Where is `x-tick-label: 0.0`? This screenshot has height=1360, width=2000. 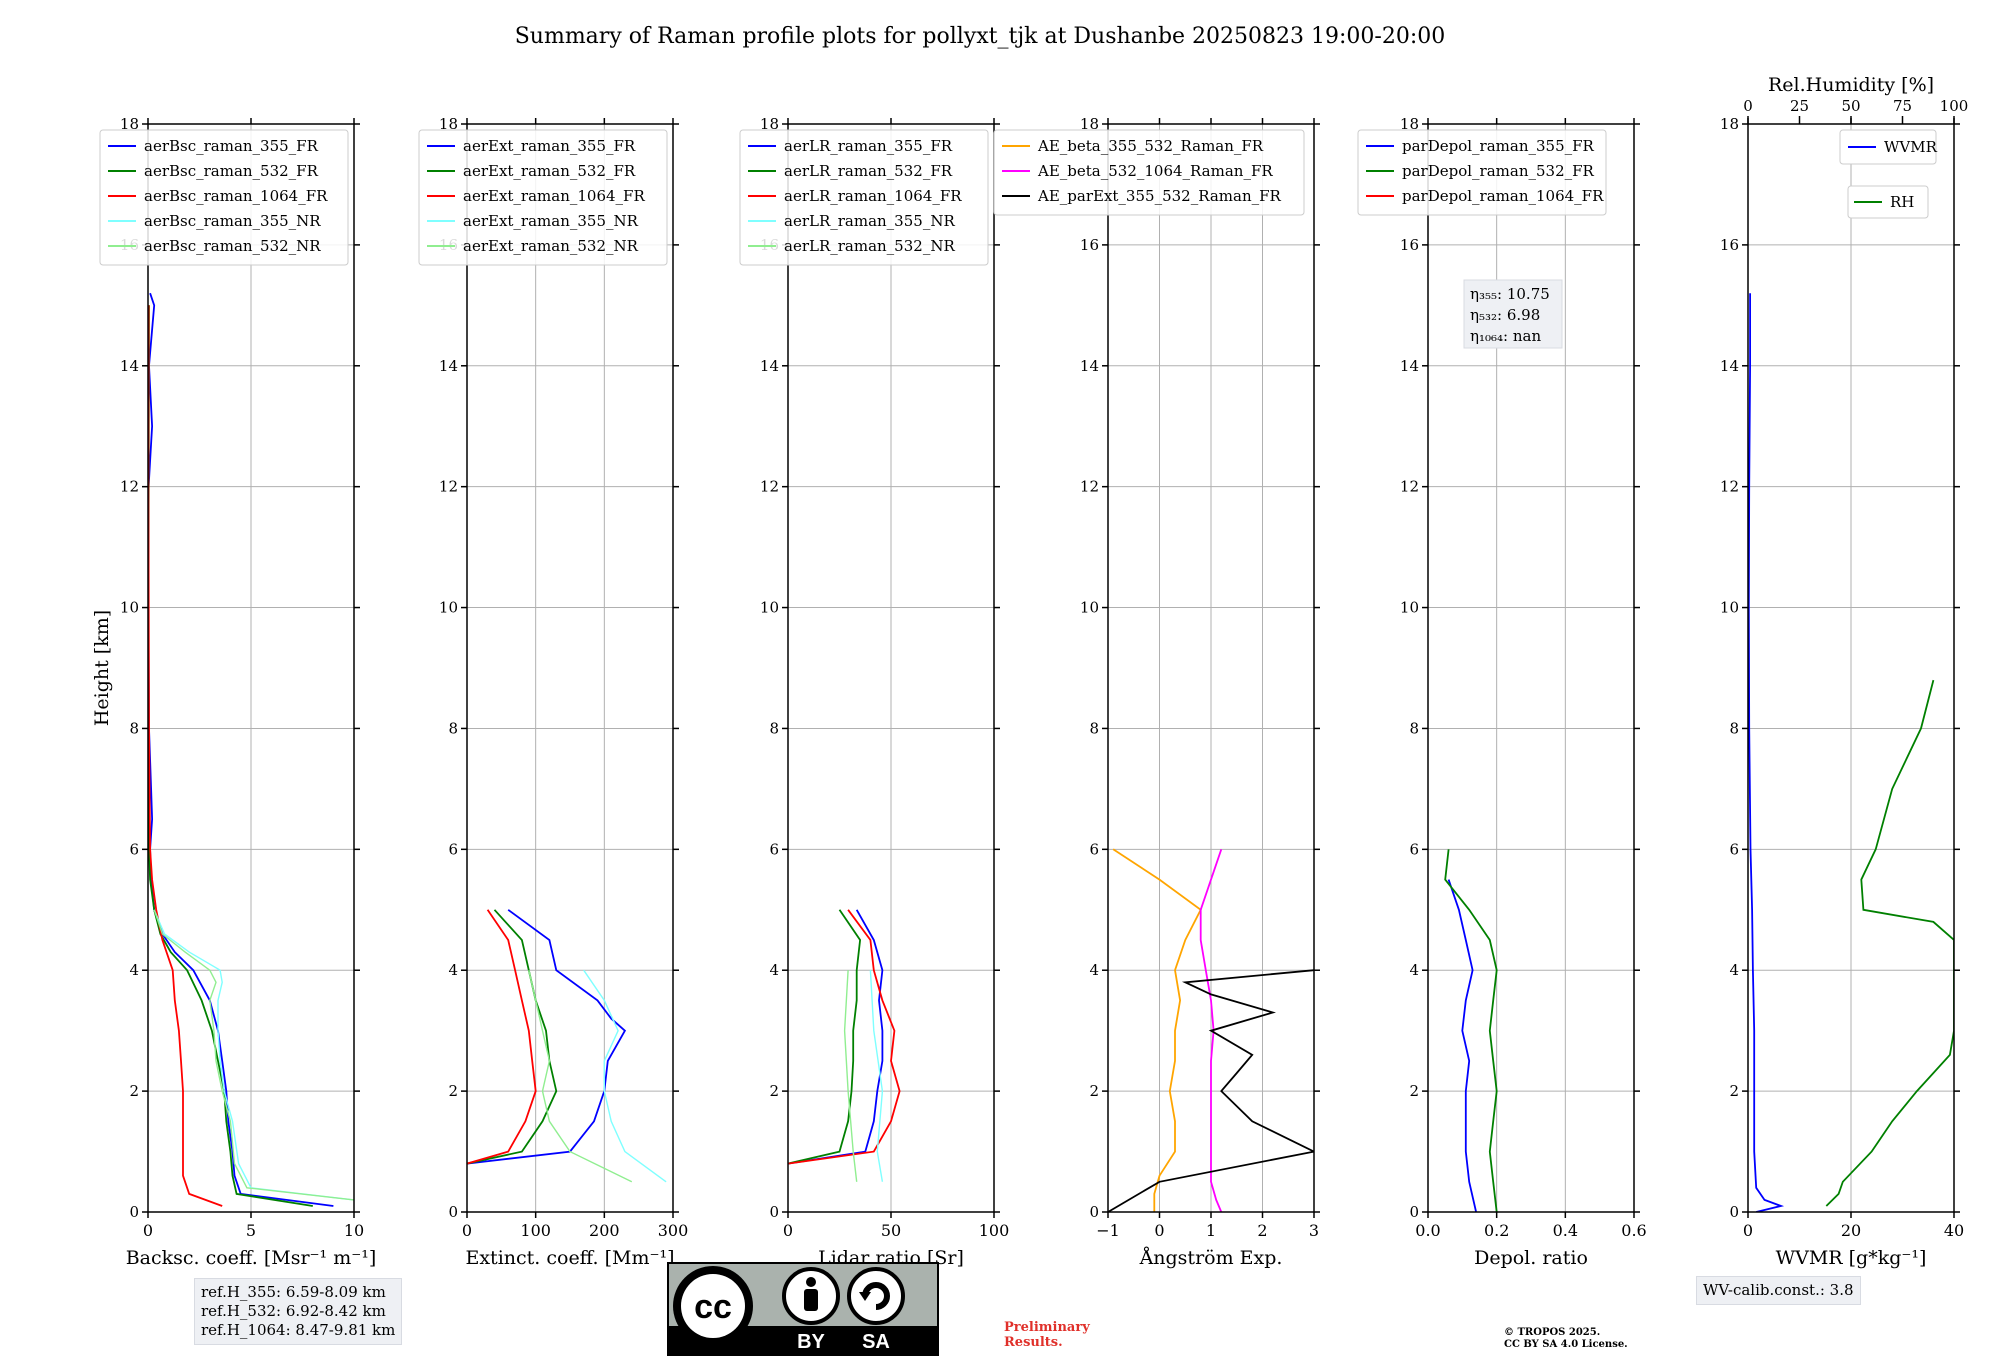
x-tick-label: 0.0 is located at coordinates (1427, 1230).